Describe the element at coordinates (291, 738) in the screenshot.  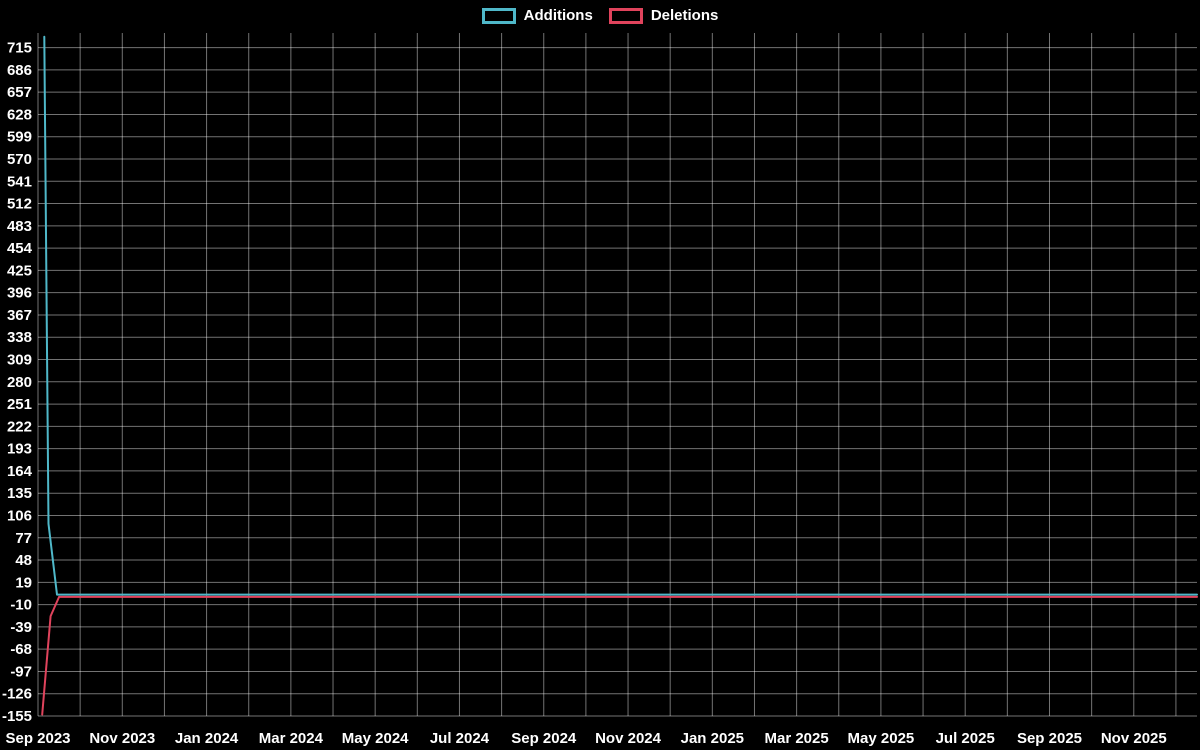
I see `x-tick-label: Mar 2024` at that location.